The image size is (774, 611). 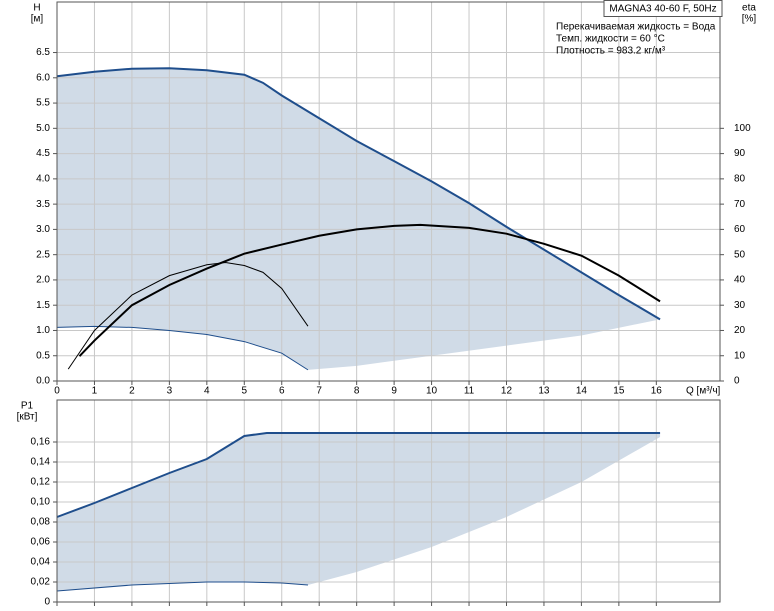 What do you see at coordinates (740, 204) in the screenshot?
I see `y2-tick-label: 70` at bounding box center [740, 204].